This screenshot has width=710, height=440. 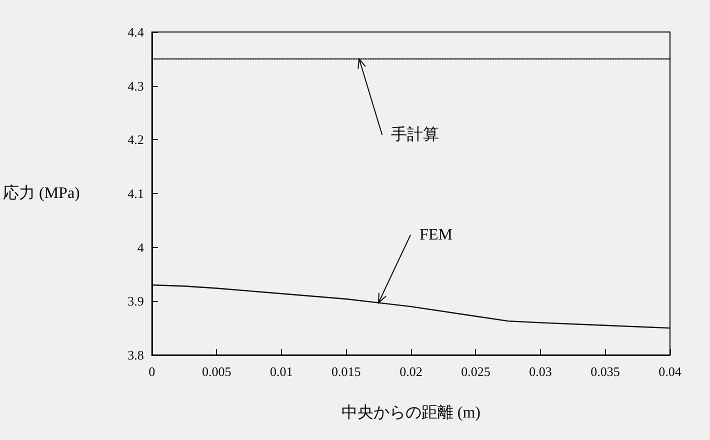 I want to click on x-tick-label: 0.02, so click(x=411, y=371).